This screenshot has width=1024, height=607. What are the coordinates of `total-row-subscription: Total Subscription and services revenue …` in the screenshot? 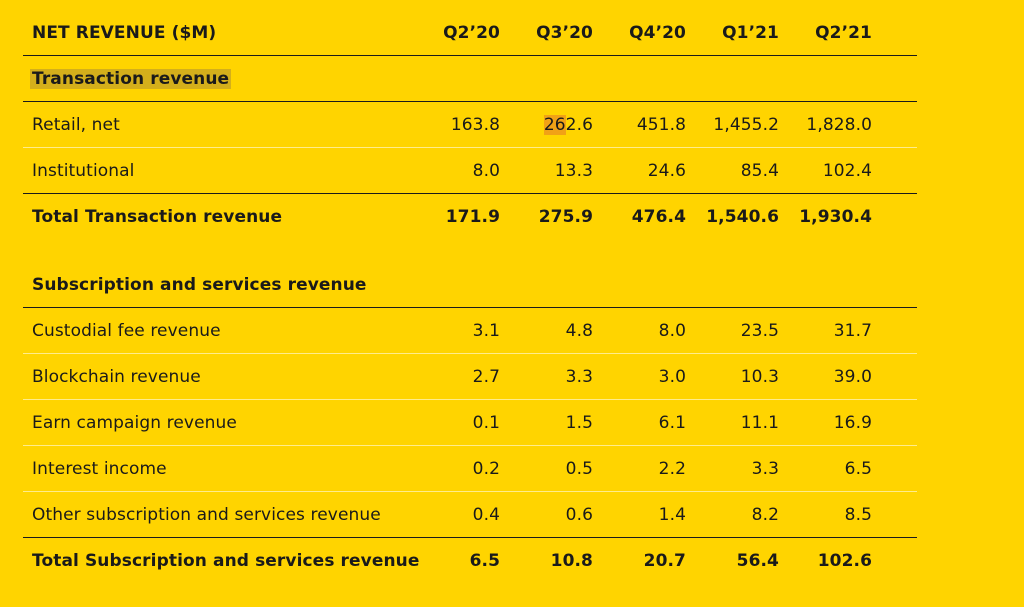 It's located at (470, 561).